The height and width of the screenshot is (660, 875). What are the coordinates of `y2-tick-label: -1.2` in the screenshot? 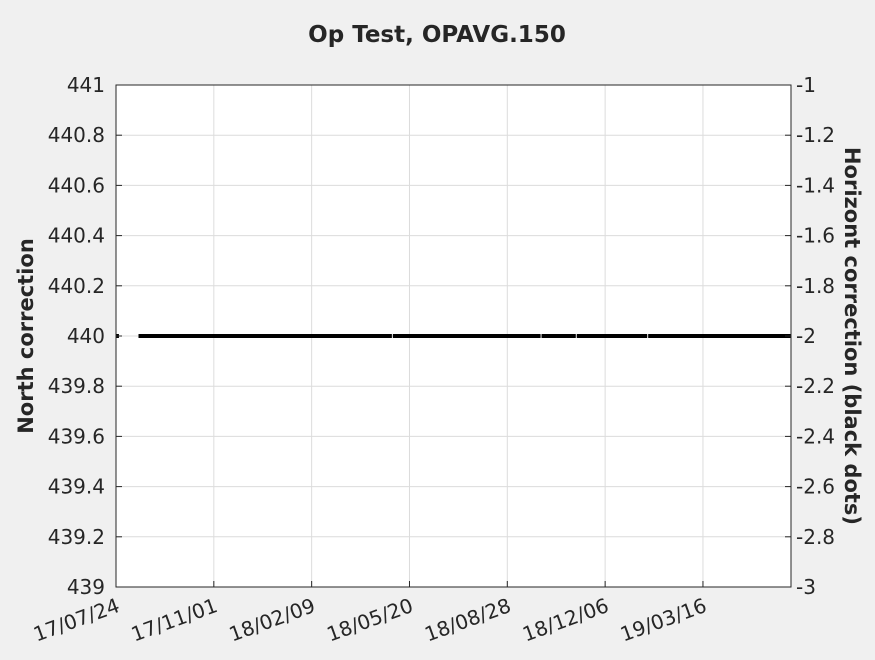 It's located at (815, 135).